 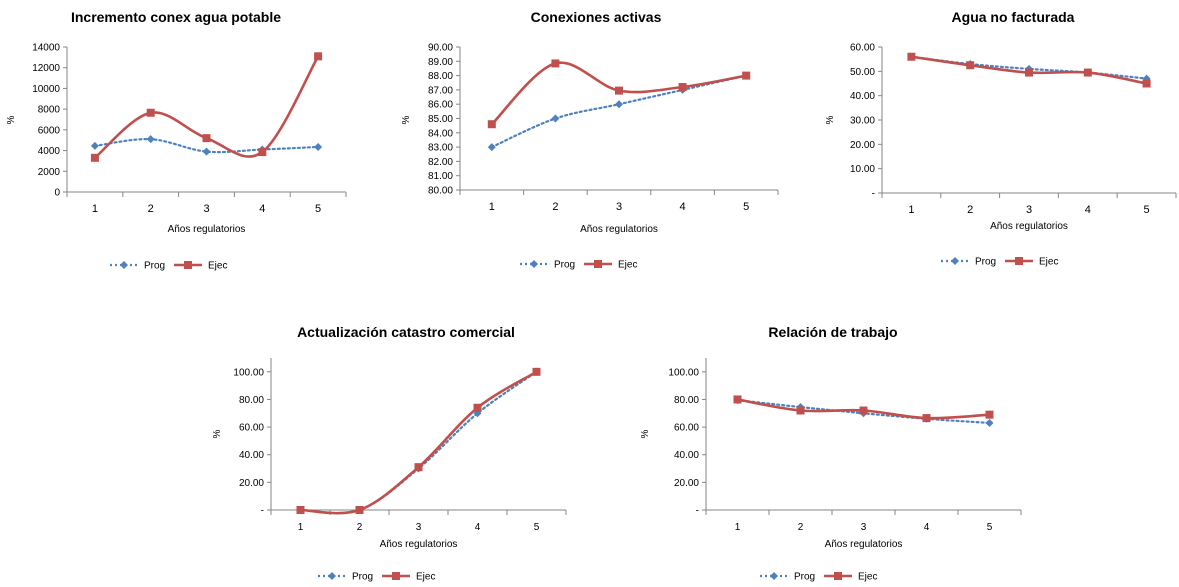 What do you see at coordinates (49, 130) in the screenshot?
I see `y-tick-label: 6000` at bounding box center [49, 130].